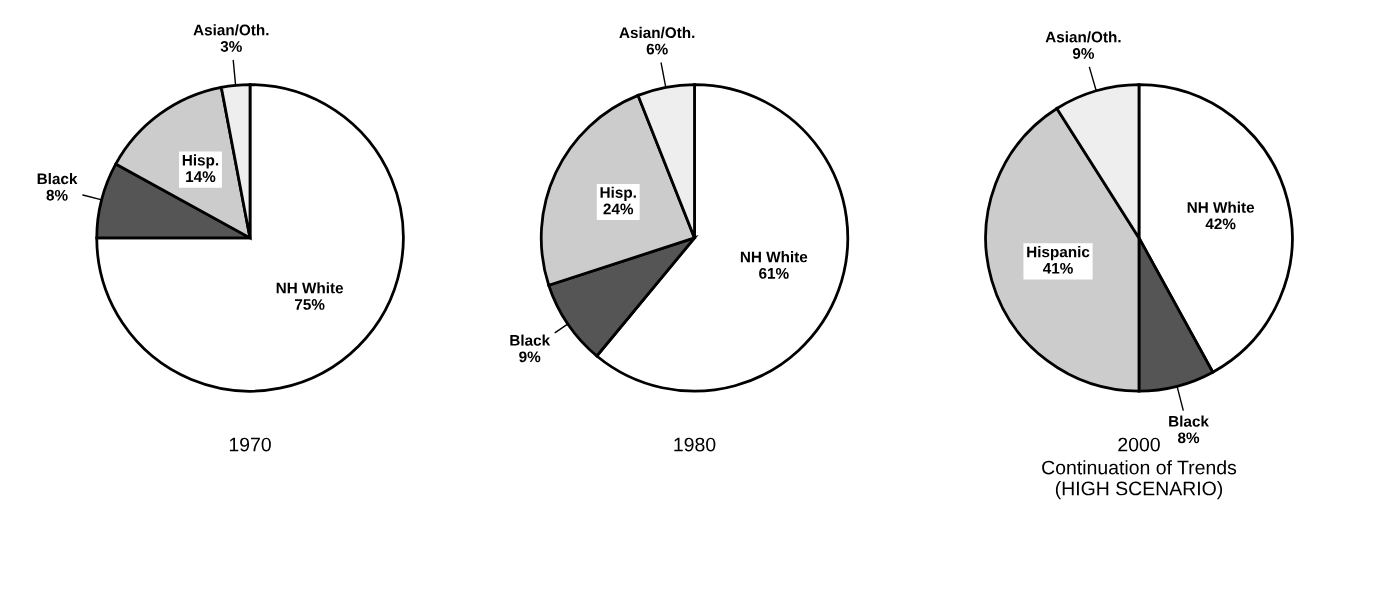 This screenshot has height=610, width=1389. Describe the element at coordinates (231, 46) in the screenshot. I see `data-label: 3%` at that location.